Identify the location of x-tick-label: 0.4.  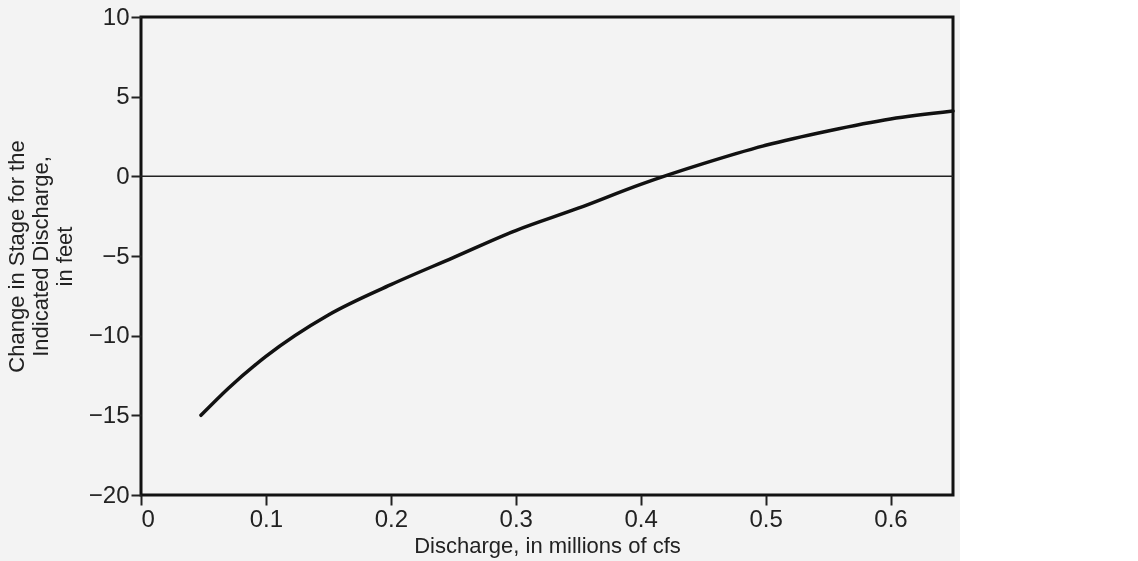
(641, 518).